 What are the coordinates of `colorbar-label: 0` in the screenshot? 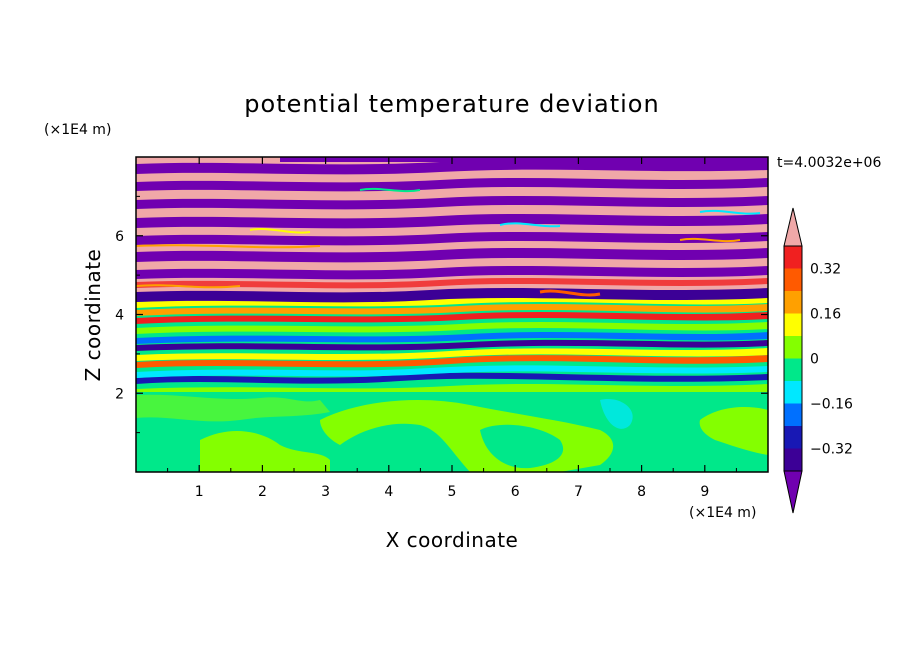 It's located at (814, 360).